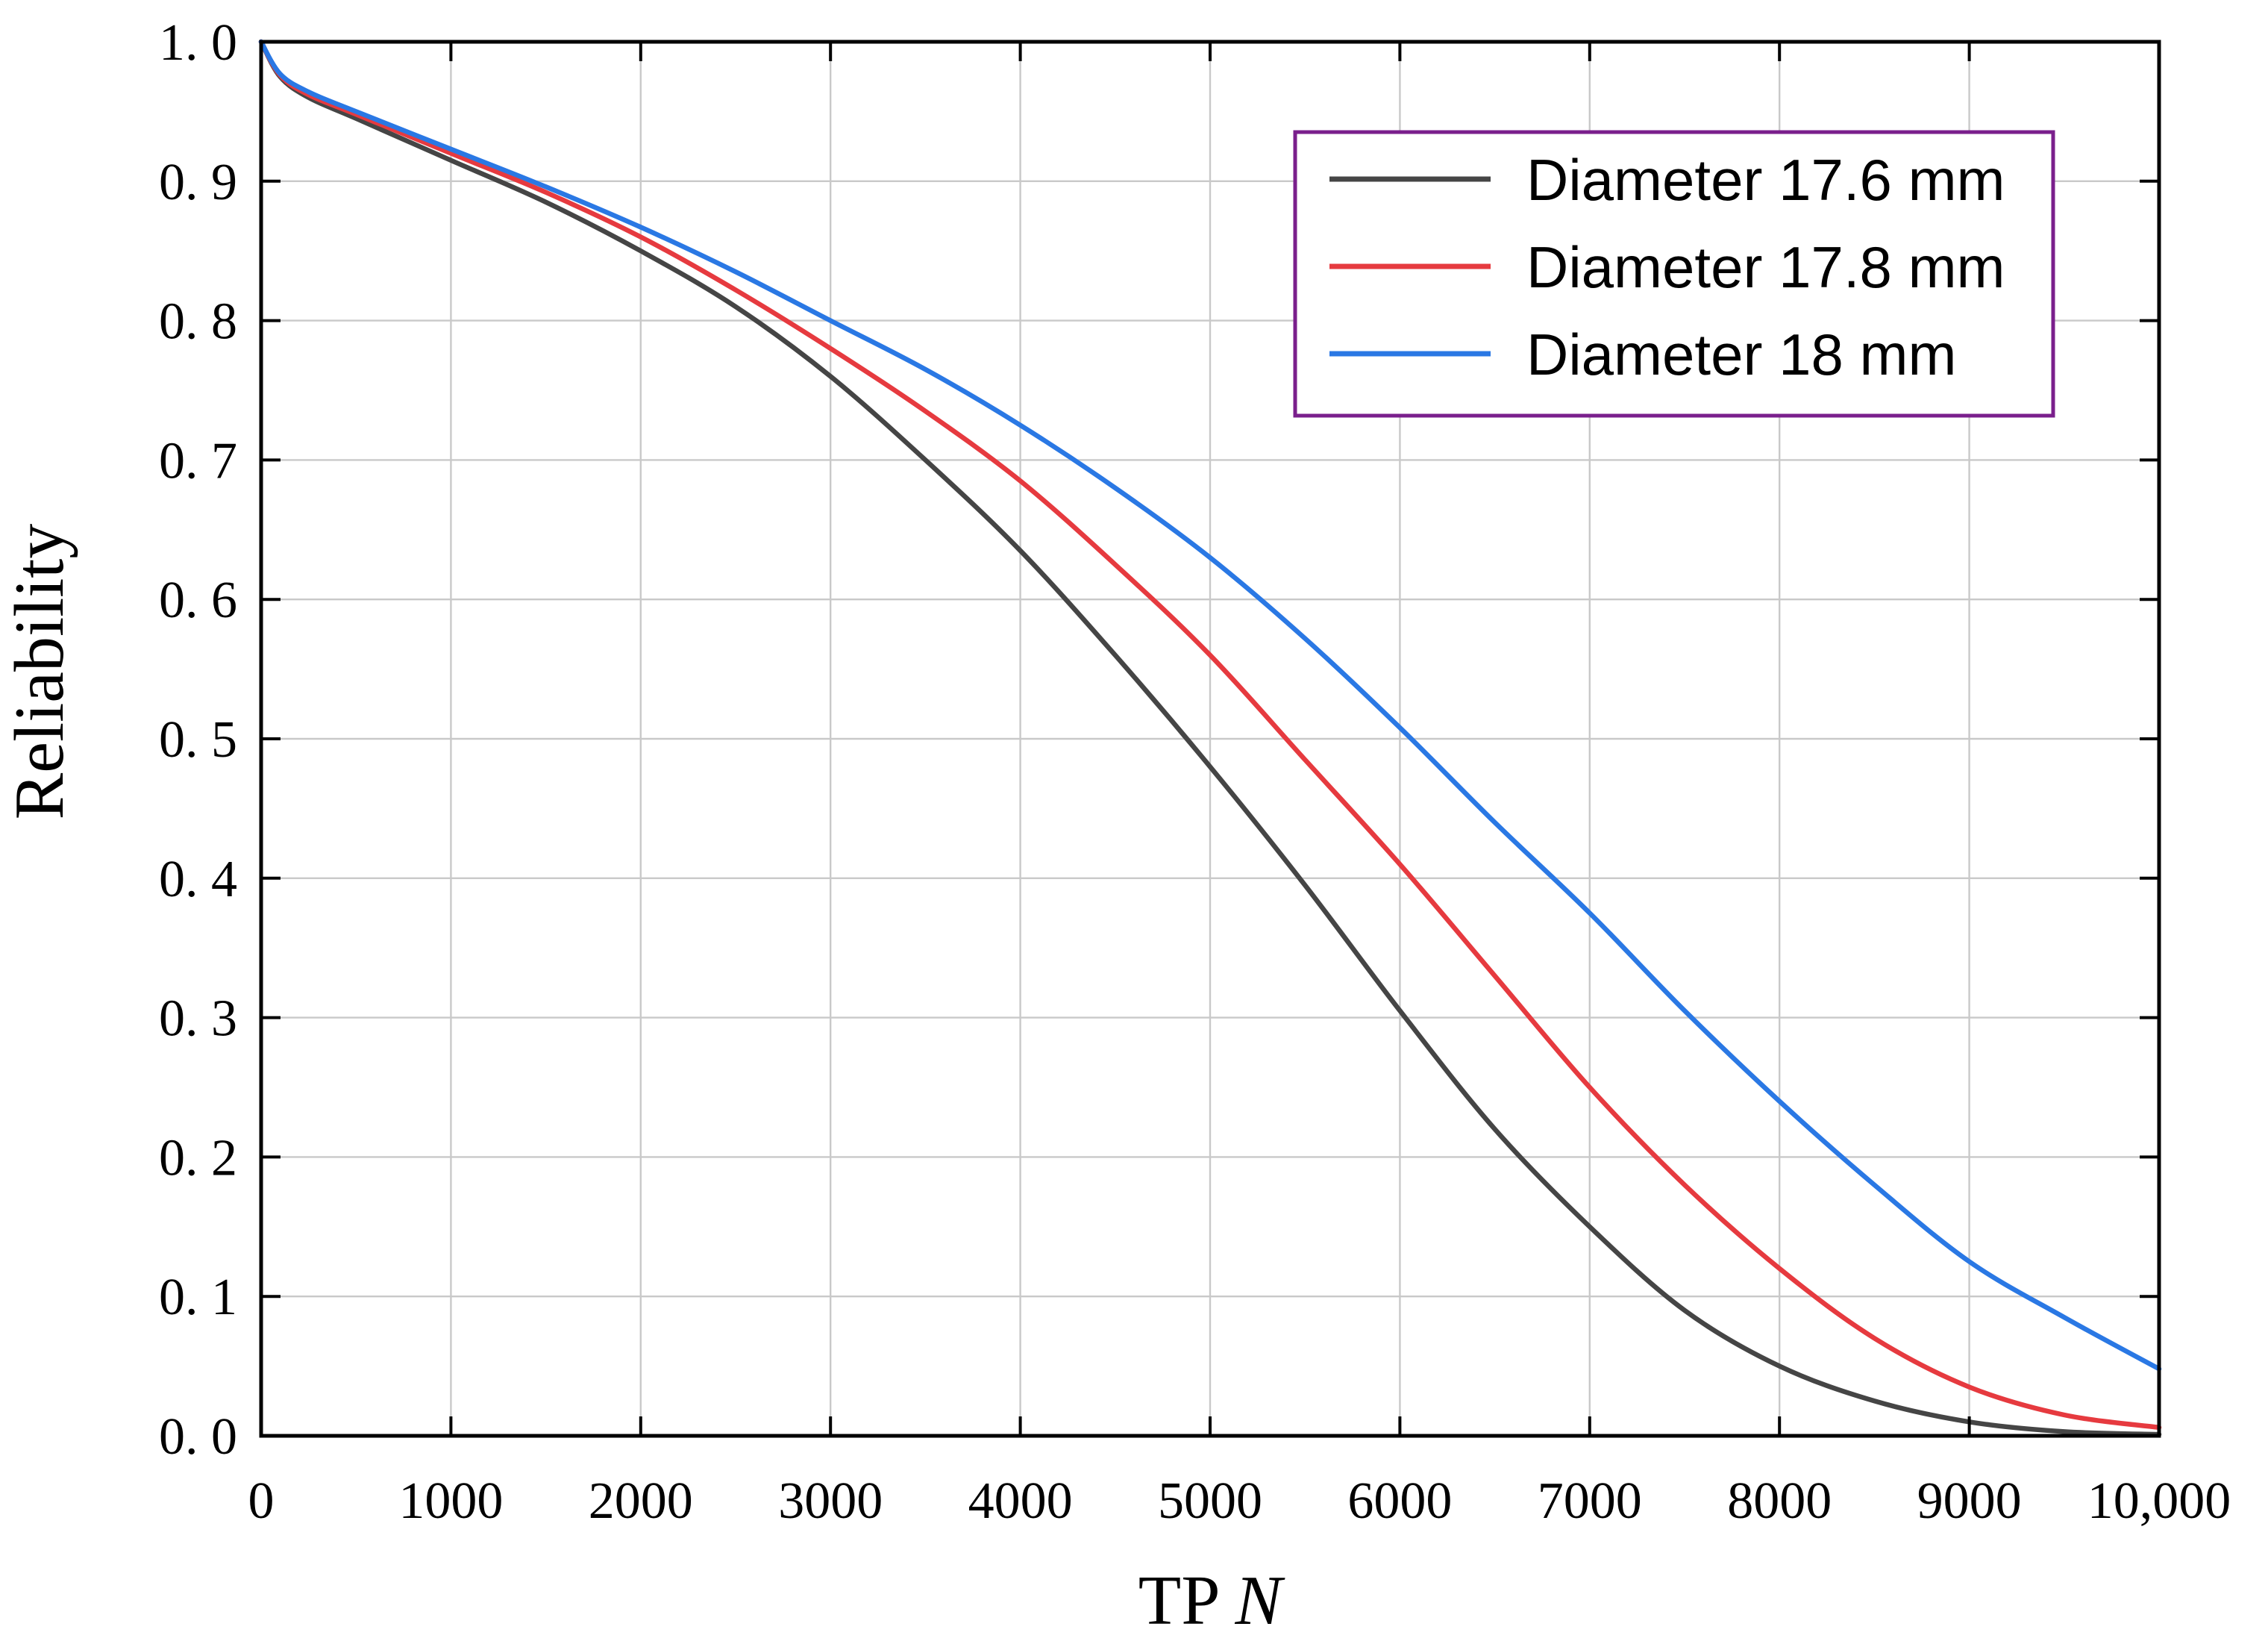 Image resolution: width=2268 pixels, height=1650 pixels. I want to click on x-tick-label: 7000, so click(1590, 1501).